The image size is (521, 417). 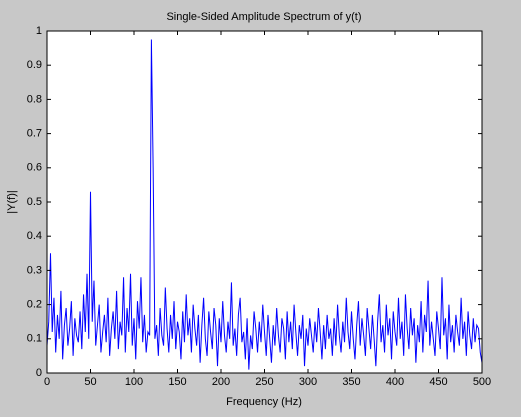 I want to click on x-tick-label: 500, so click(x=482, y=382).